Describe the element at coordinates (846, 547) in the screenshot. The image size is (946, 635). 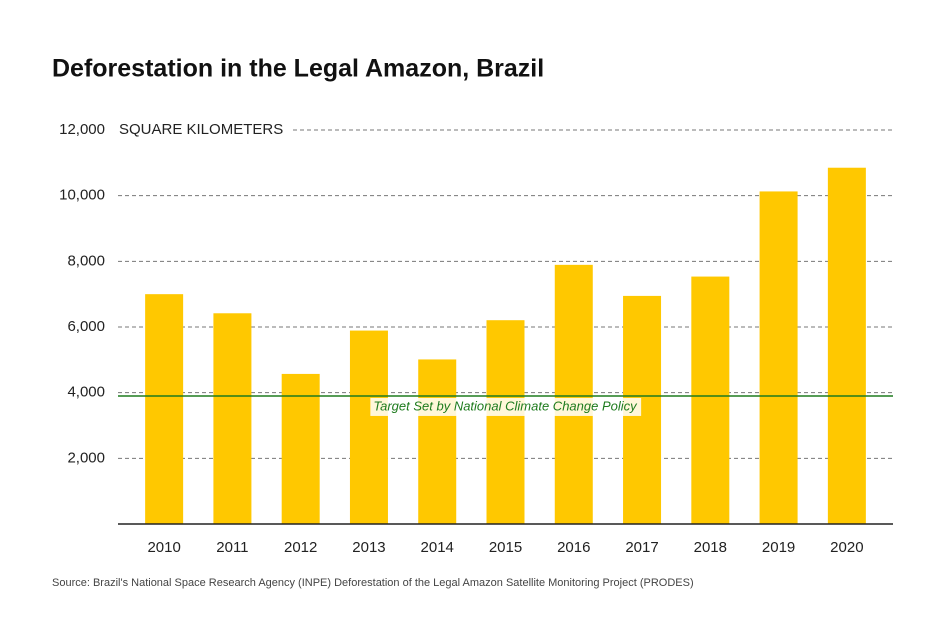
I see `x-tick-label: 2020` at that location.